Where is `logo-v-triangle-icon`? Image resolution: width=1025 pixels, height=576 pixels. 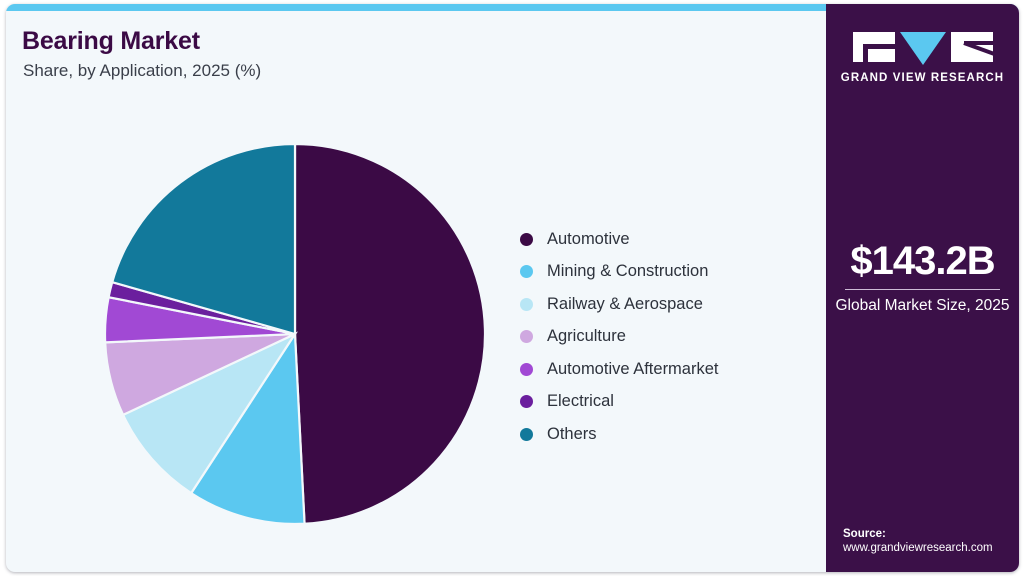
logo-v-triangle-icon is located at coordinates (922, 48).